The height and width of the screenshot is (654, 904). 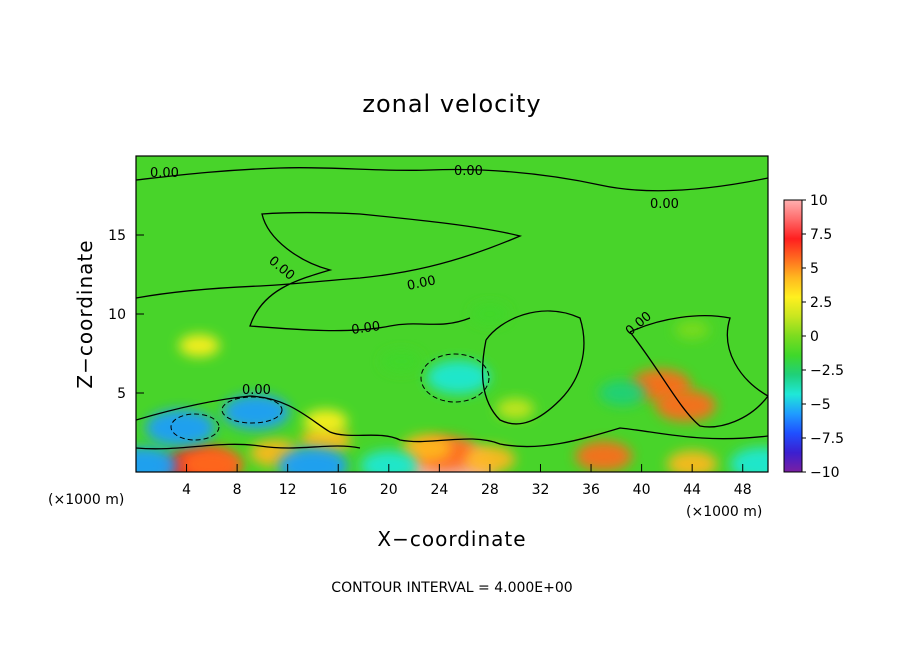 I want to click on colorbar-tick-label: 5, so click(x=814, y=269).